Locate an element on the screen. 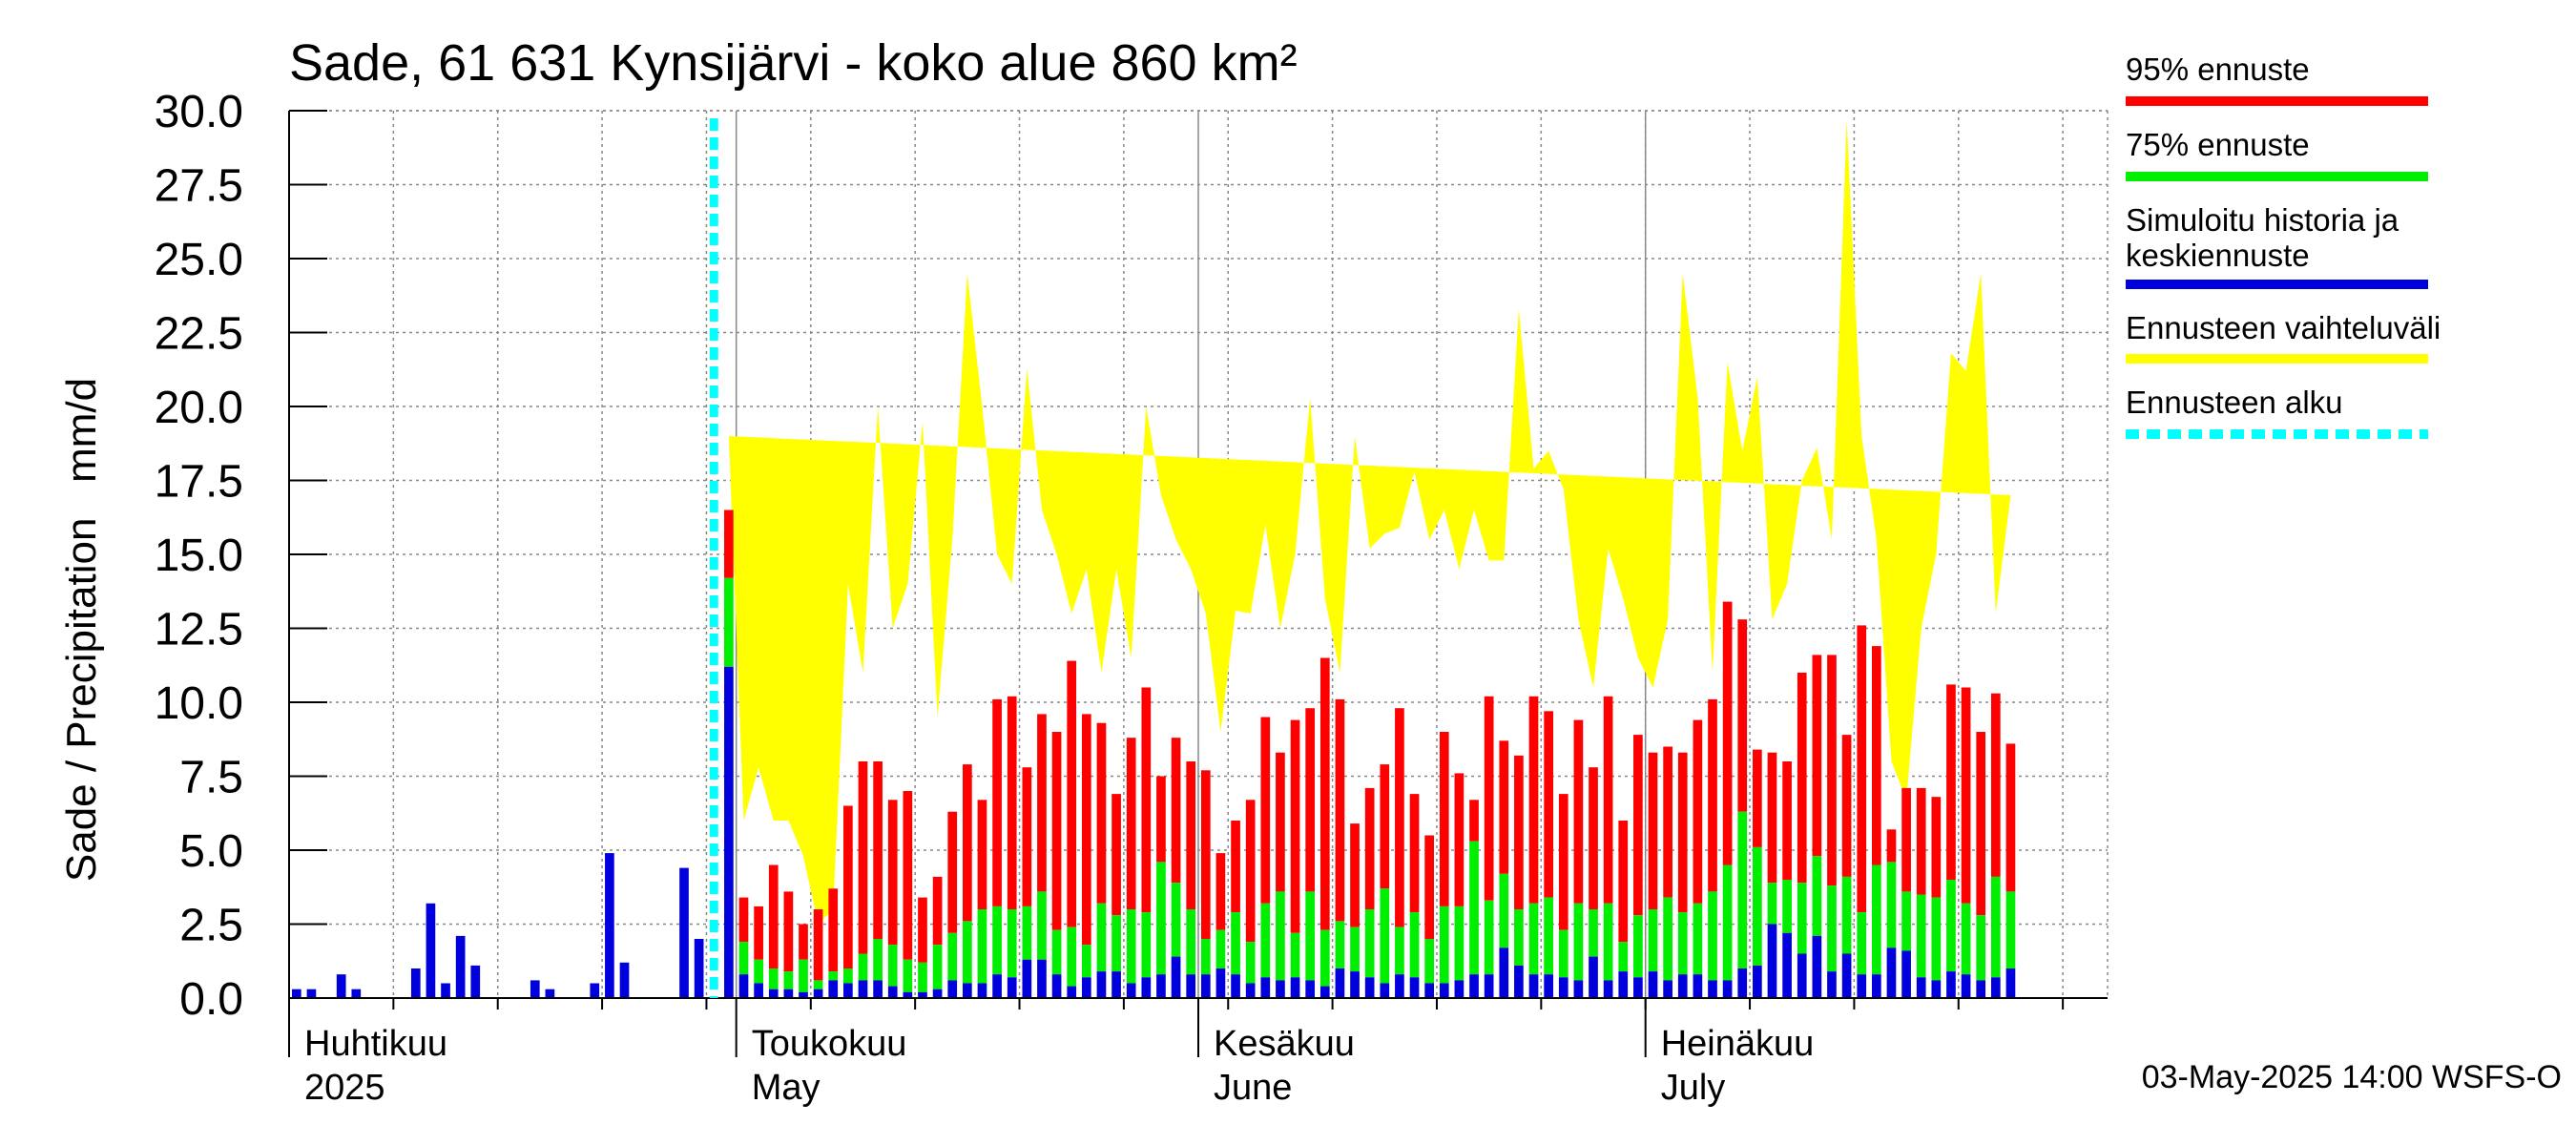  y-tick-label: 7.5 is located at coordinates (211, 778).